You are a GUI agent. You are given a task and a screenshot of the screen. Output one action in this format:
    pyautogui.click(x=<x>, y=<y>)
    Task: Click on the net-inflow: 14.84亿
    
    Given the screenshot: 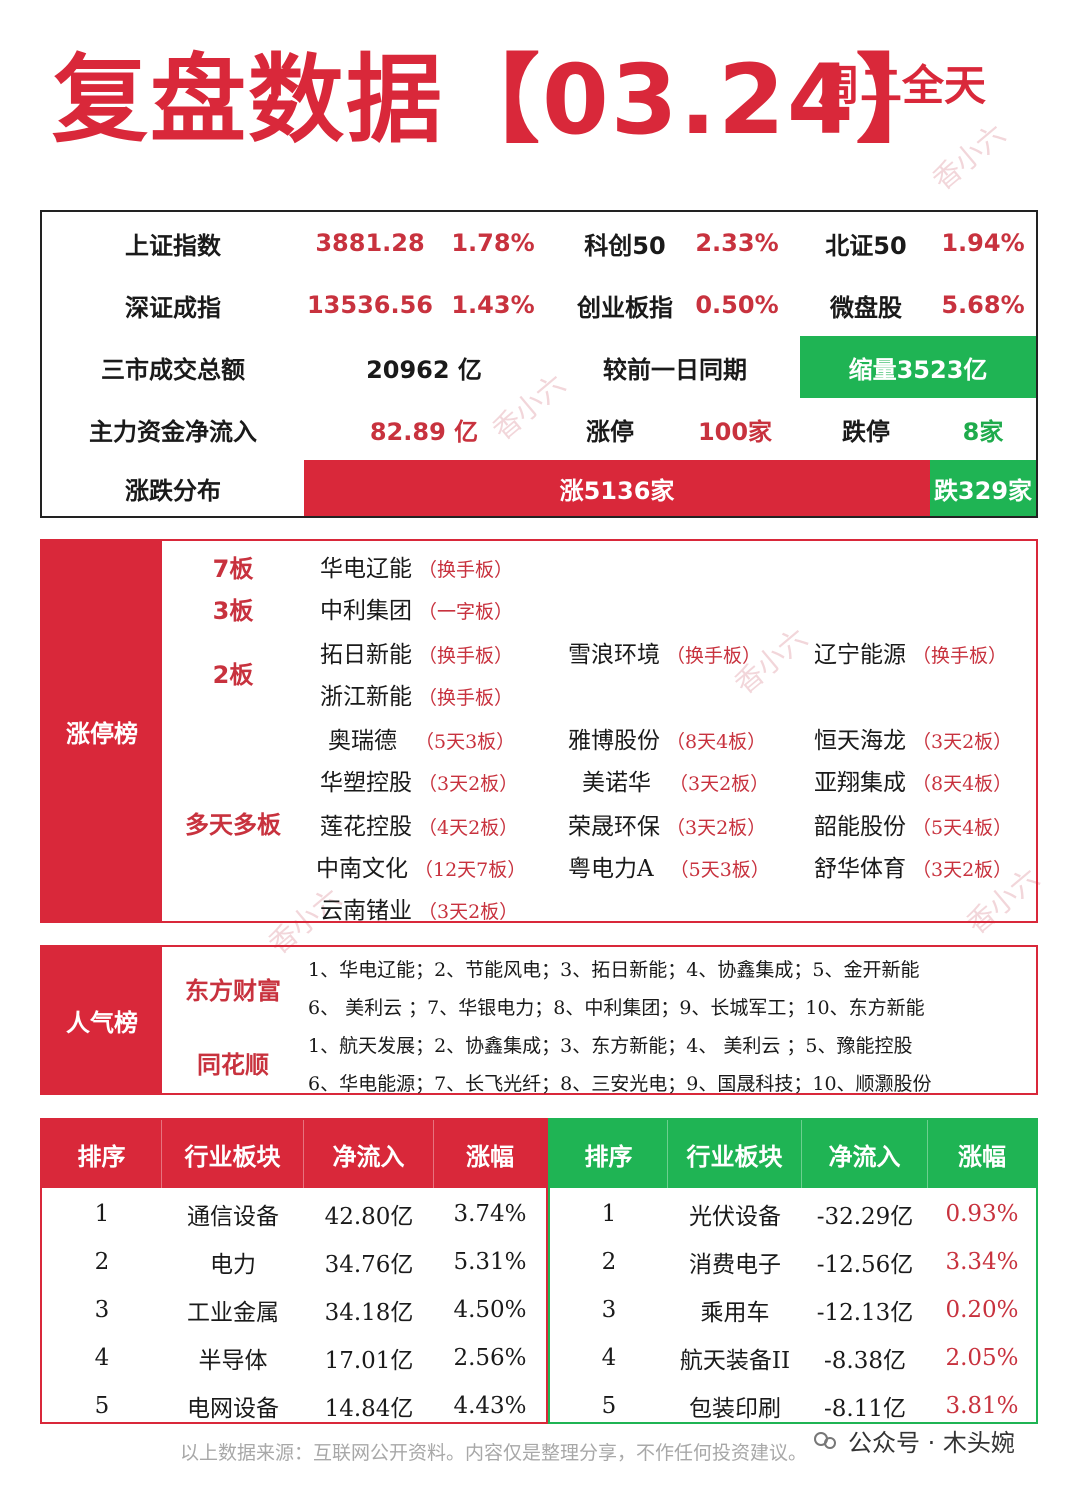 What is the action you would take?
    pyautogui.click(x=369, y=1409)
    